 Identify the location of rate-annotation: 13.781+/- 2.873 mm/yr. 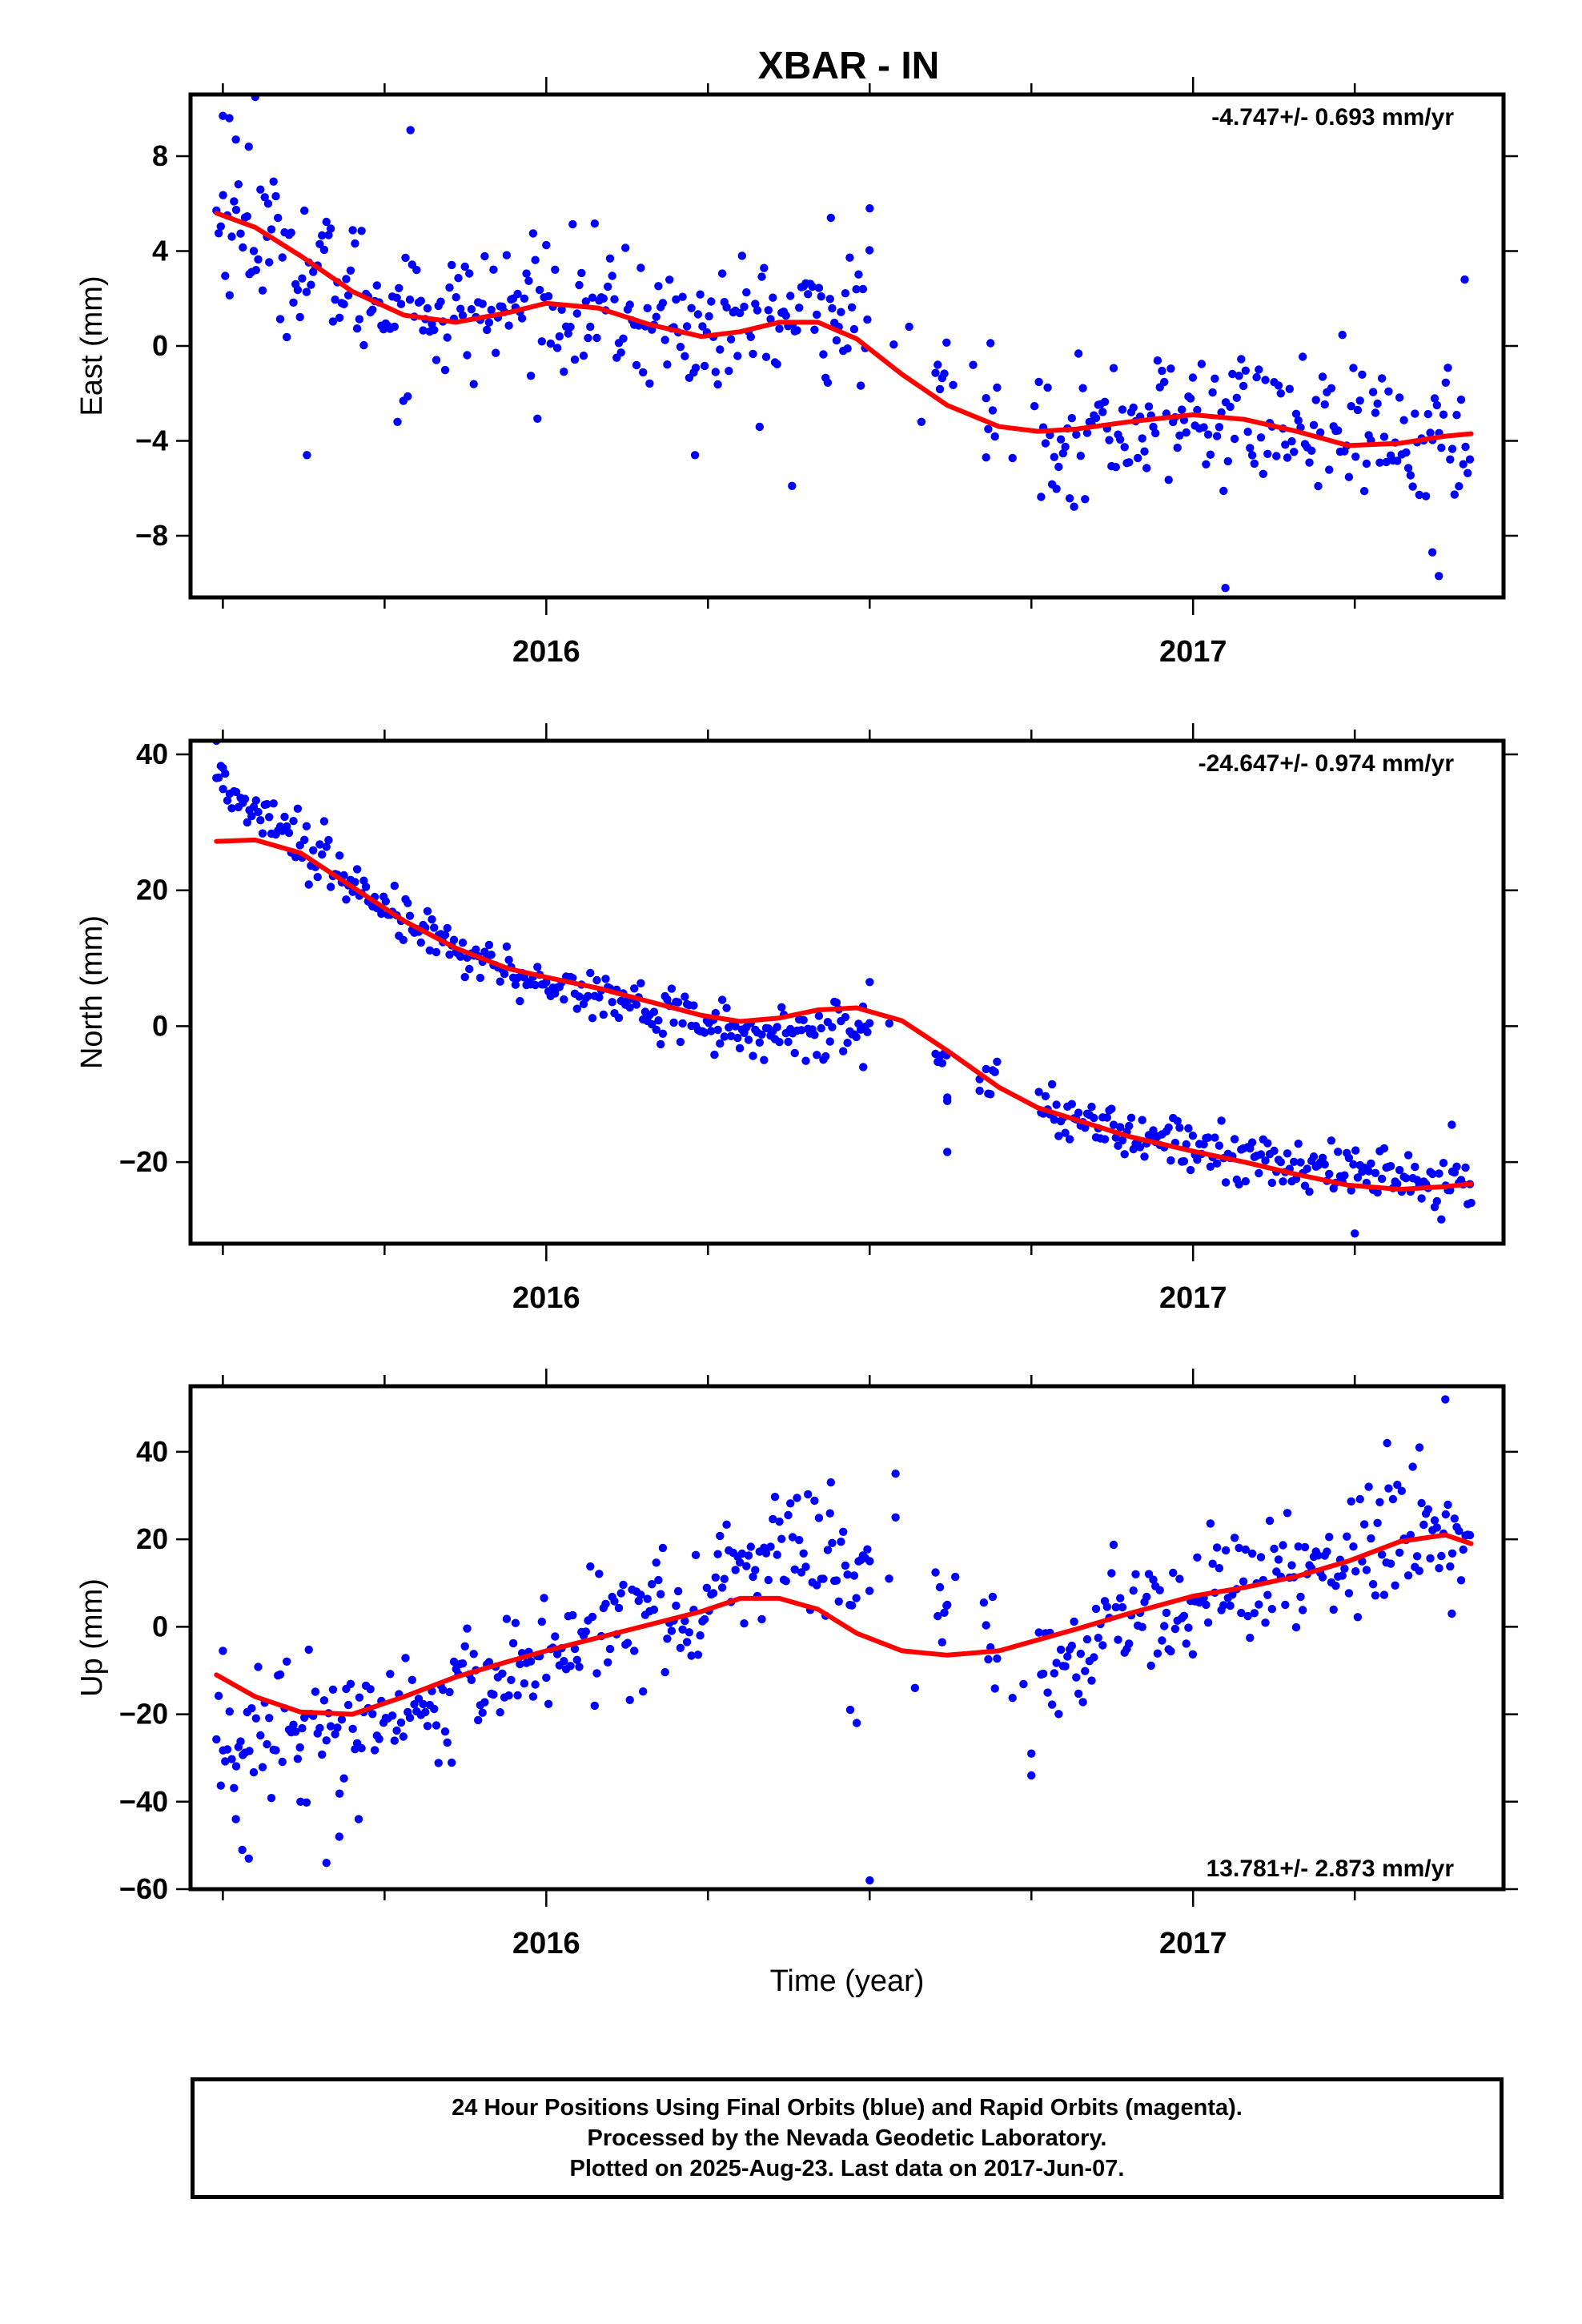
(1331, 1869).